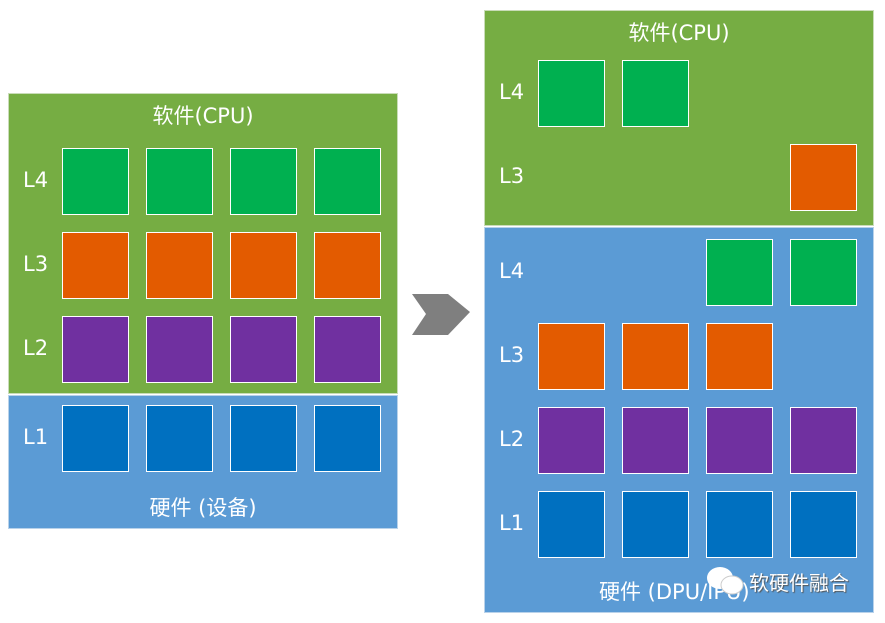  I want to click on left-hardware-title: 硬件 (设备), so click(203, 508).